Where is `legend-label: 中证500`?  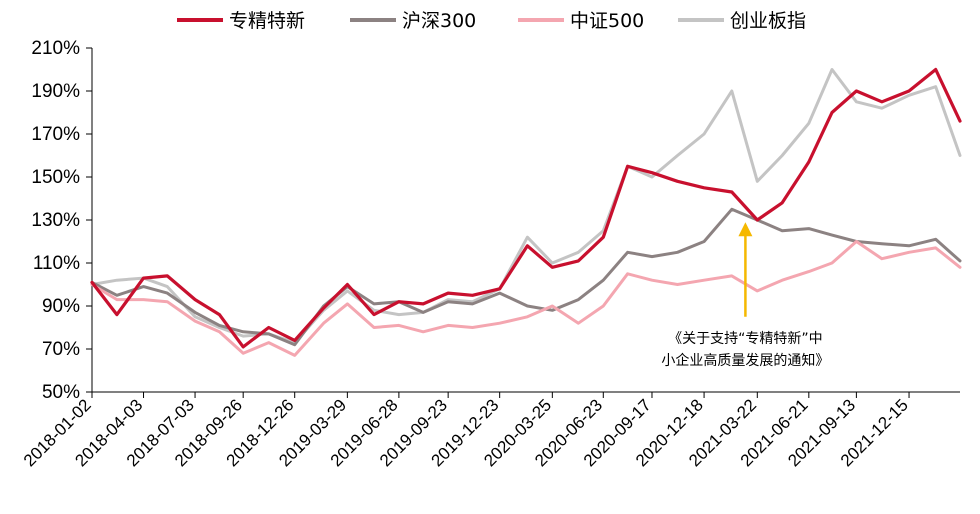 legend-label: 中证500 is located at coordinates (607, 21).